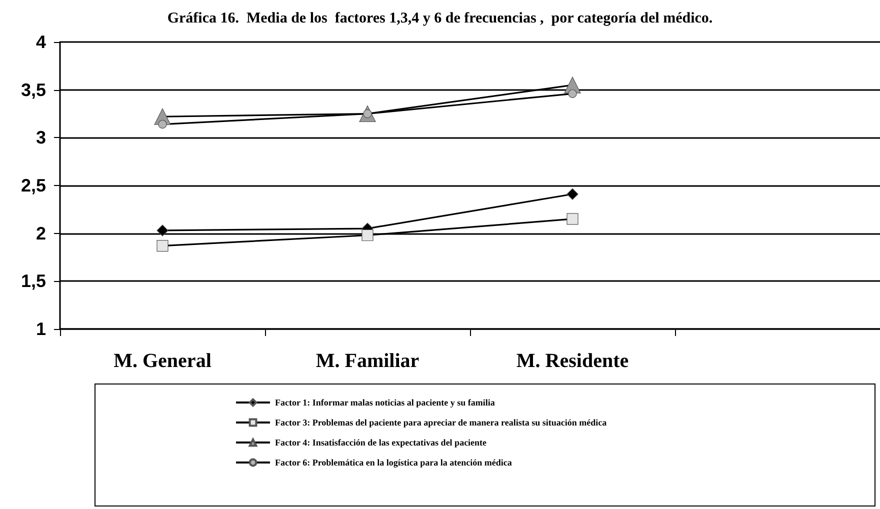 The height and width of the screenshot is (509, 880). Describe the element at coordinates (163, 361) in the screenshot. I see `x-tick-label: M. General` at that location.